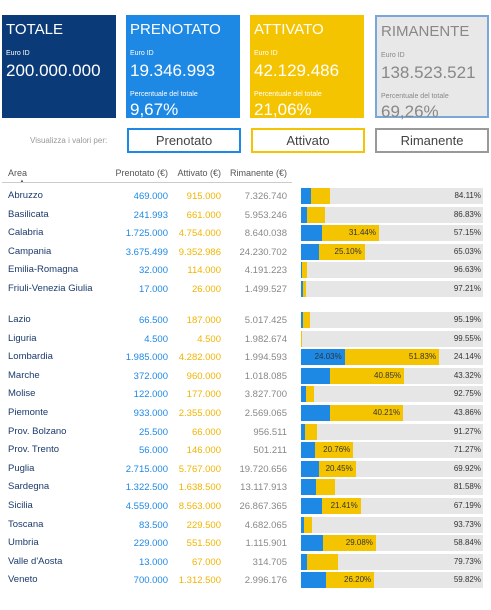 This screenshot has width=491, height=610. What do you see at coordinates (297, 70) in the screenshot?
I see `card-value: 42.129.486` at bounding box center [297, 70].